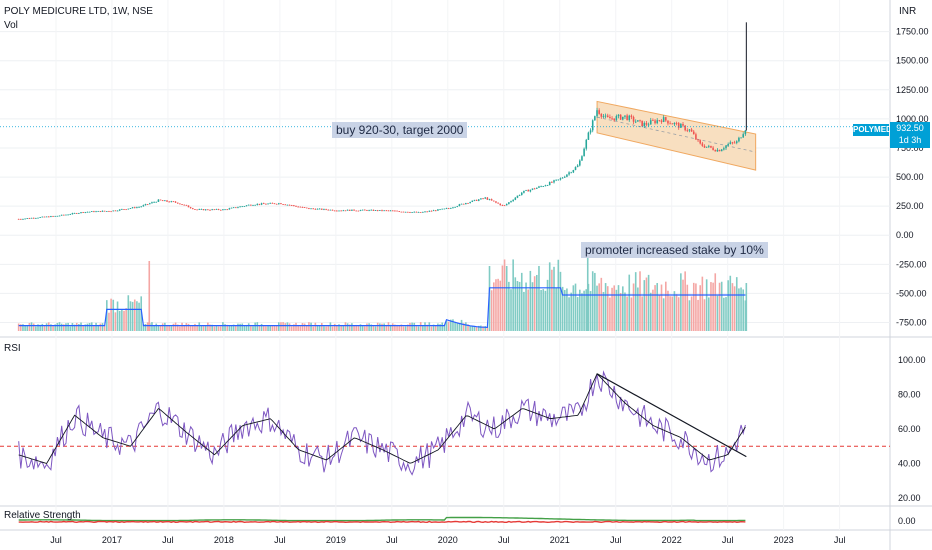  I want to click on time-tick-label: 2021, so click(560, 540).